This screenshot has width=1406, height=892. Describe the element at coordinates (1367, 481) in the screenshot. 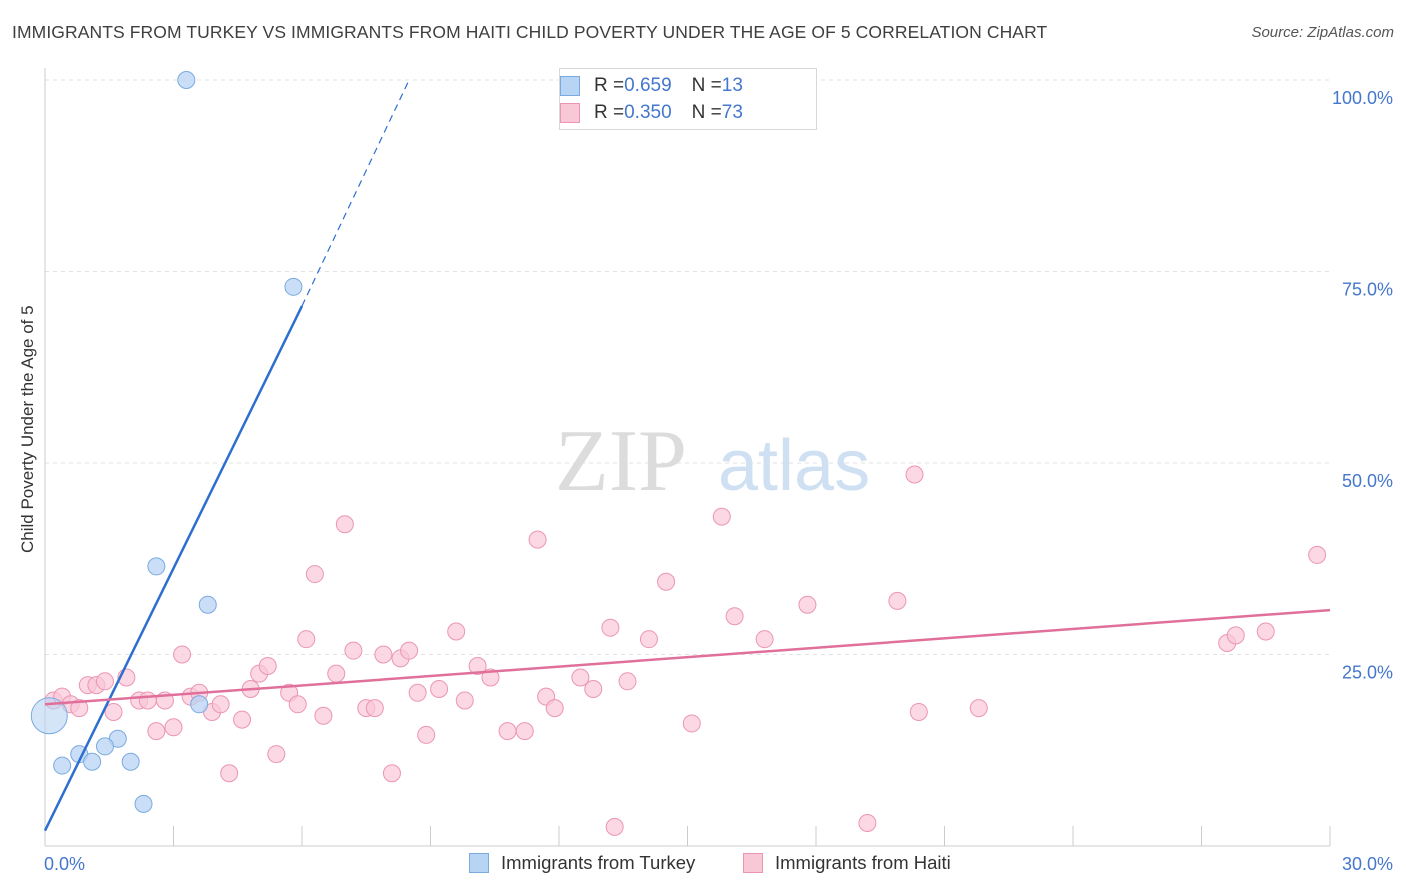

I see `y-tick-label: 50.0%` at that location.